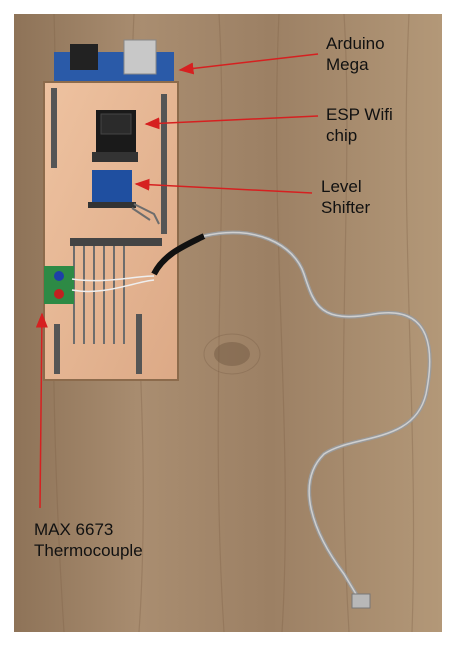 This screenshot has width=468, height=653. What do you see at coordinates (112, 186) in the screenshot?
I see `level-shifter` at bounding box center [112, 186].